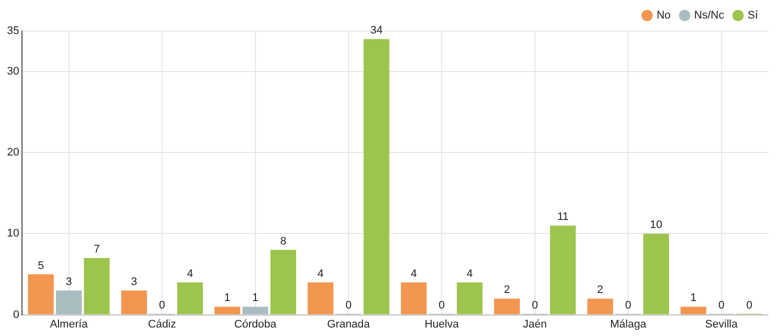 The height and width of the screenshot is (336, 780). I want to click on x-tick-label: Sevilla, so click(721, 324).